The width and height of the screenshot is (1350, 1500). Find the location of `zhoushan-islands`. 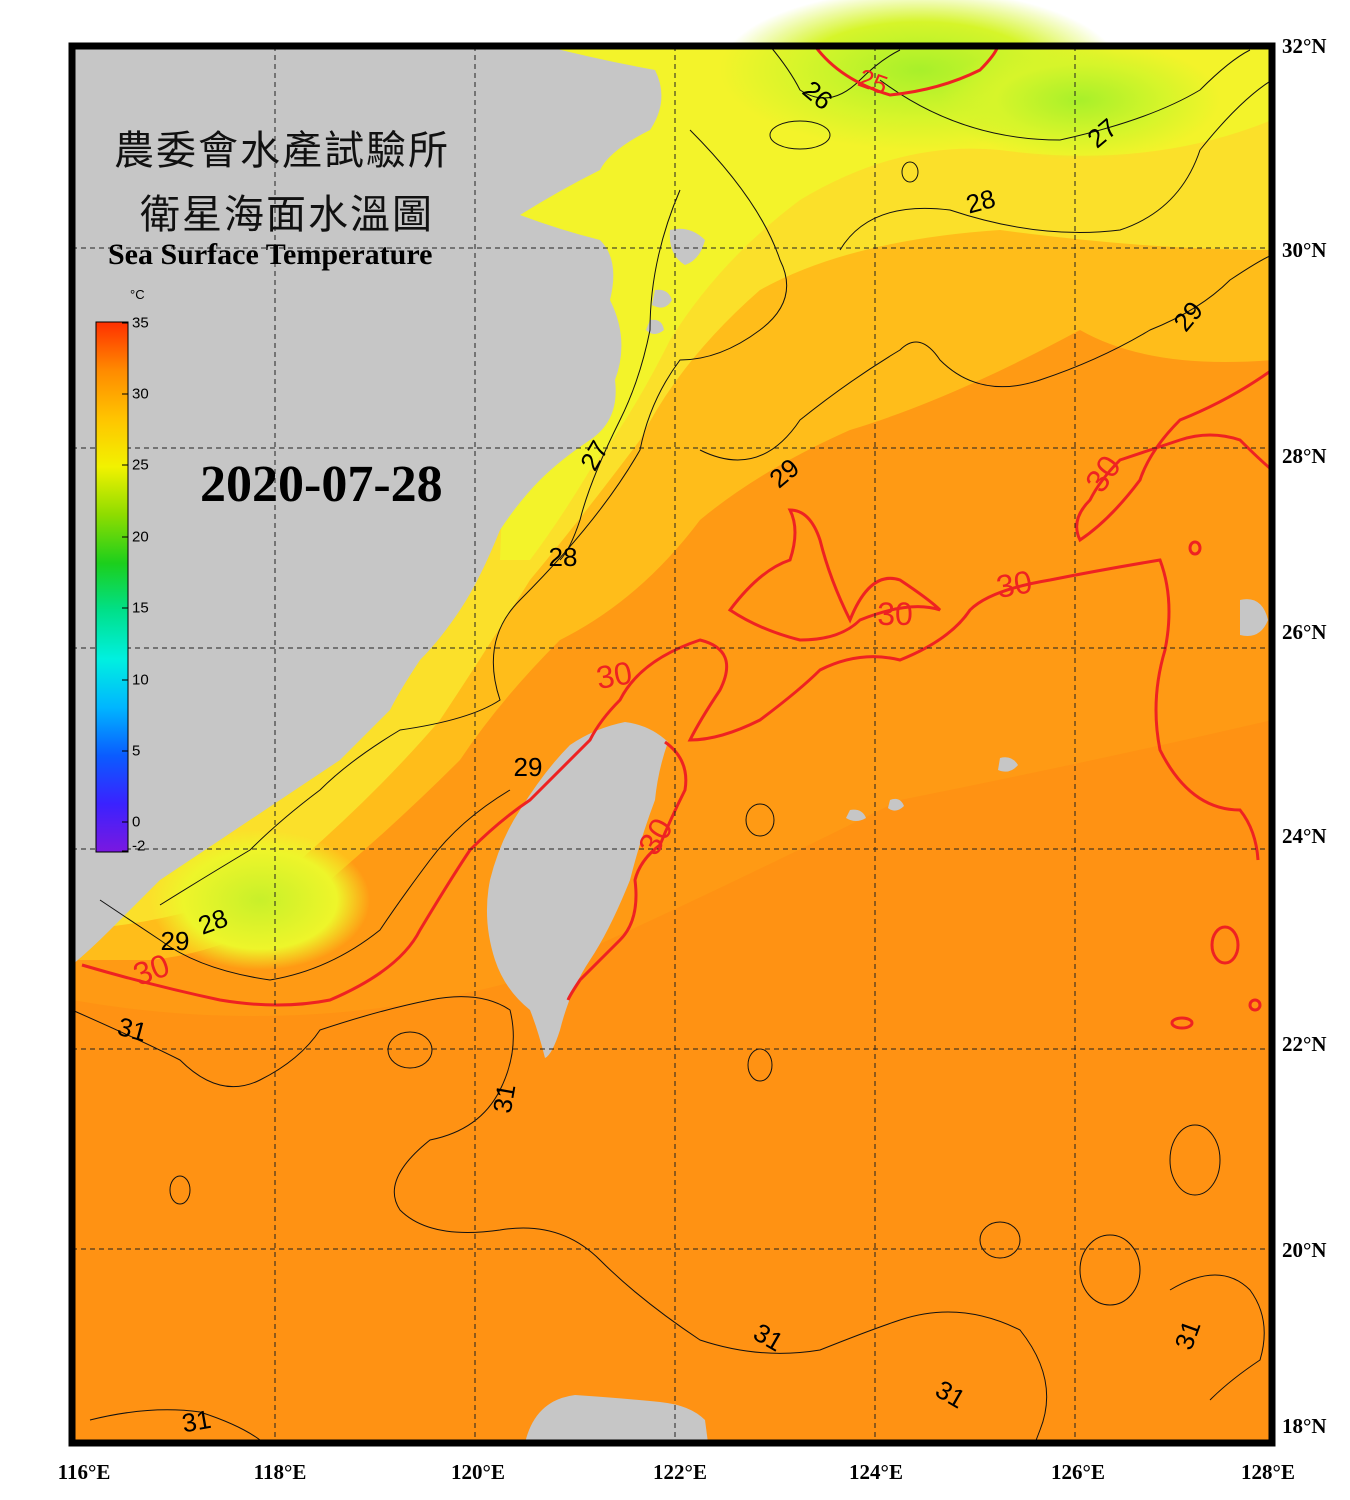

zhoushan-islands is located at coordinates (675, 281).